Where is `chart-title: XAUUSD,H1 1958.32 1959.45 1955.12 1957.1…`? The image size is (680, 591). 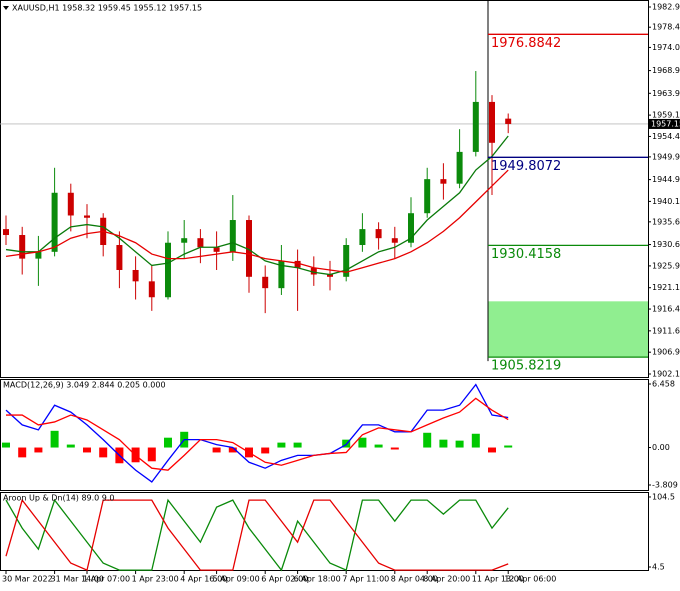
chart-title: XAUUSD,H1 1958.32 1959.45 1955.12 1957.1… is located at coordinates (107, 8).